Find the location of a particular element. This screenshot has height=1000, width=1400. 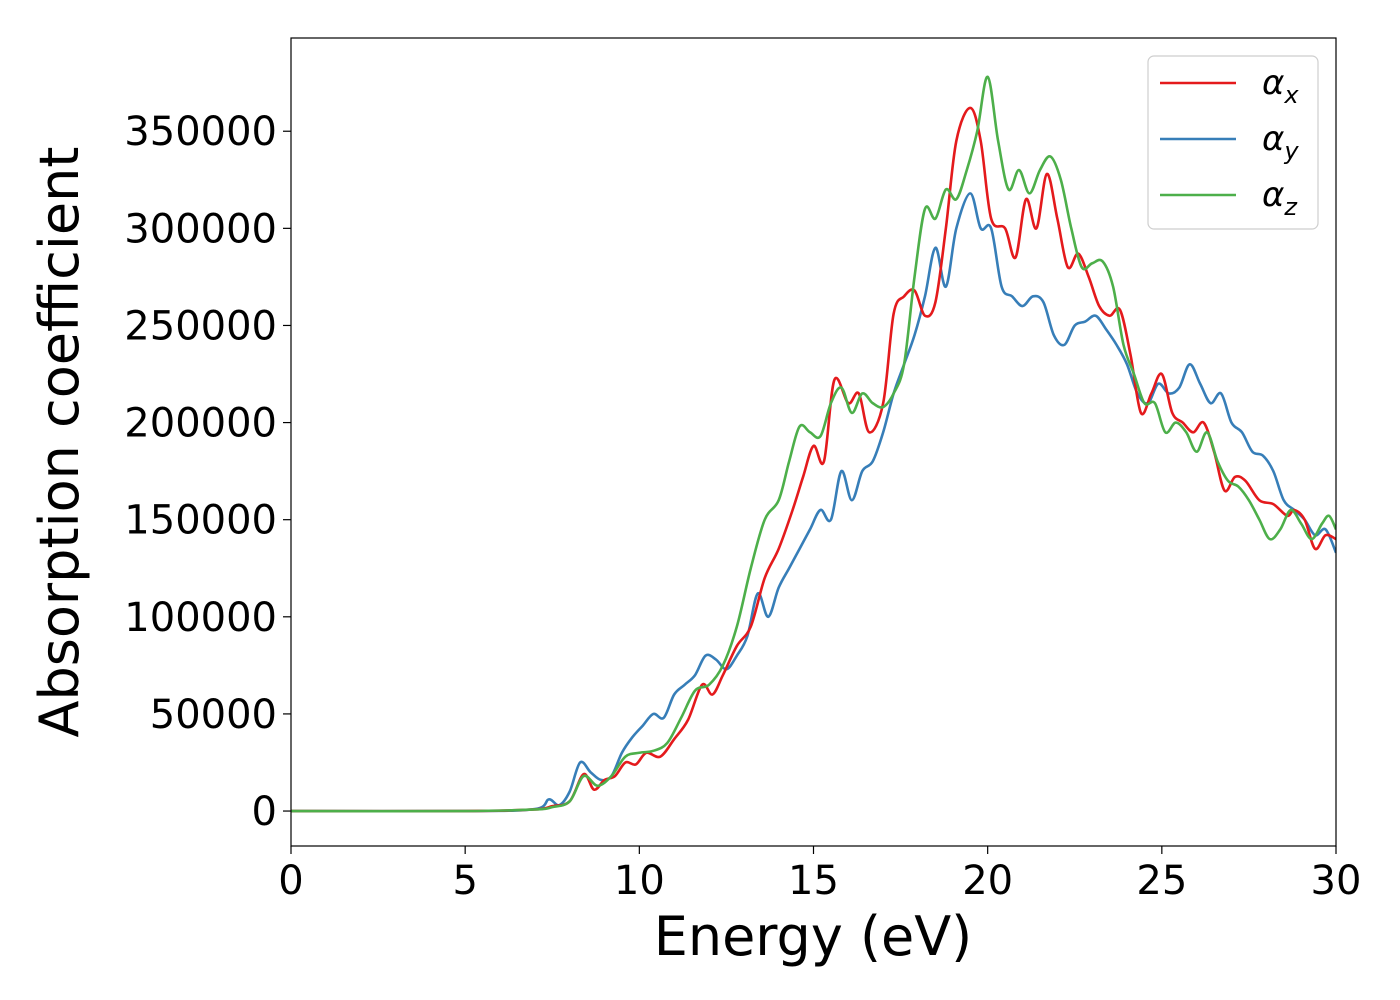

legend-label-alpha-y: αy is located at coordinates (1280, 142).